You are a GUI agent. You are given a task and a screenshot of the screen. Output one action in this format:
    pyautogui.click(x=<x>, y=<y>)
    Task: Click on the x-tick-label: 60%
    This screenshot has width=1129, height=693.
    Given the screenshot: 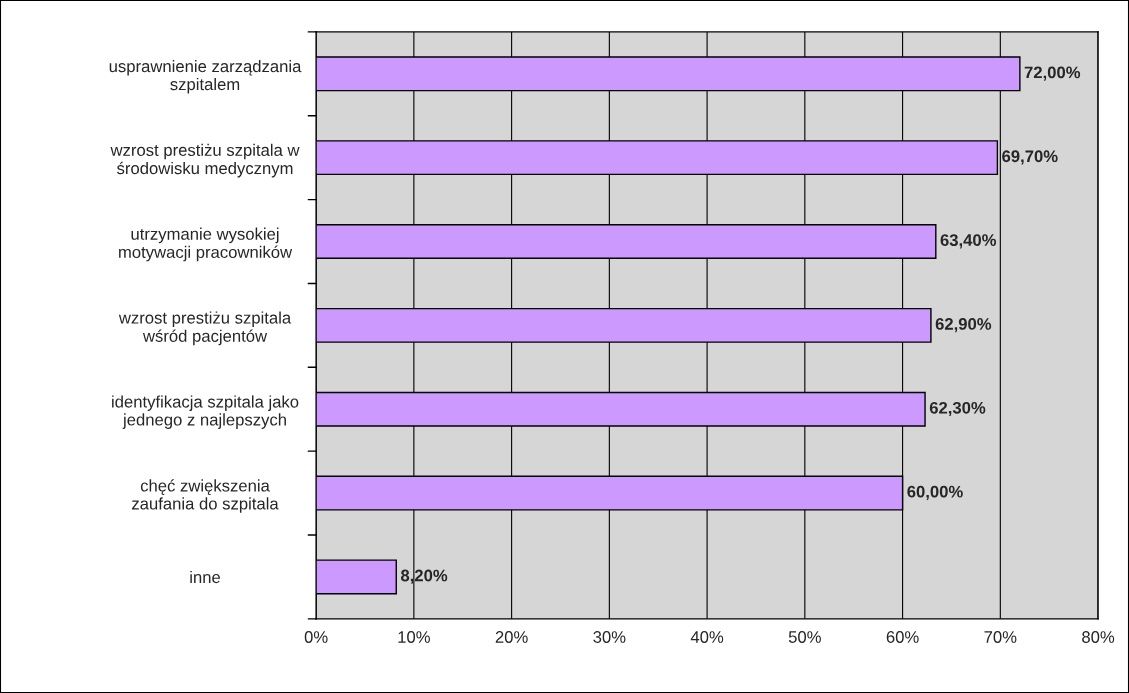 What is the action you would take?
    pyautogui.click(x=902, y=637)
    